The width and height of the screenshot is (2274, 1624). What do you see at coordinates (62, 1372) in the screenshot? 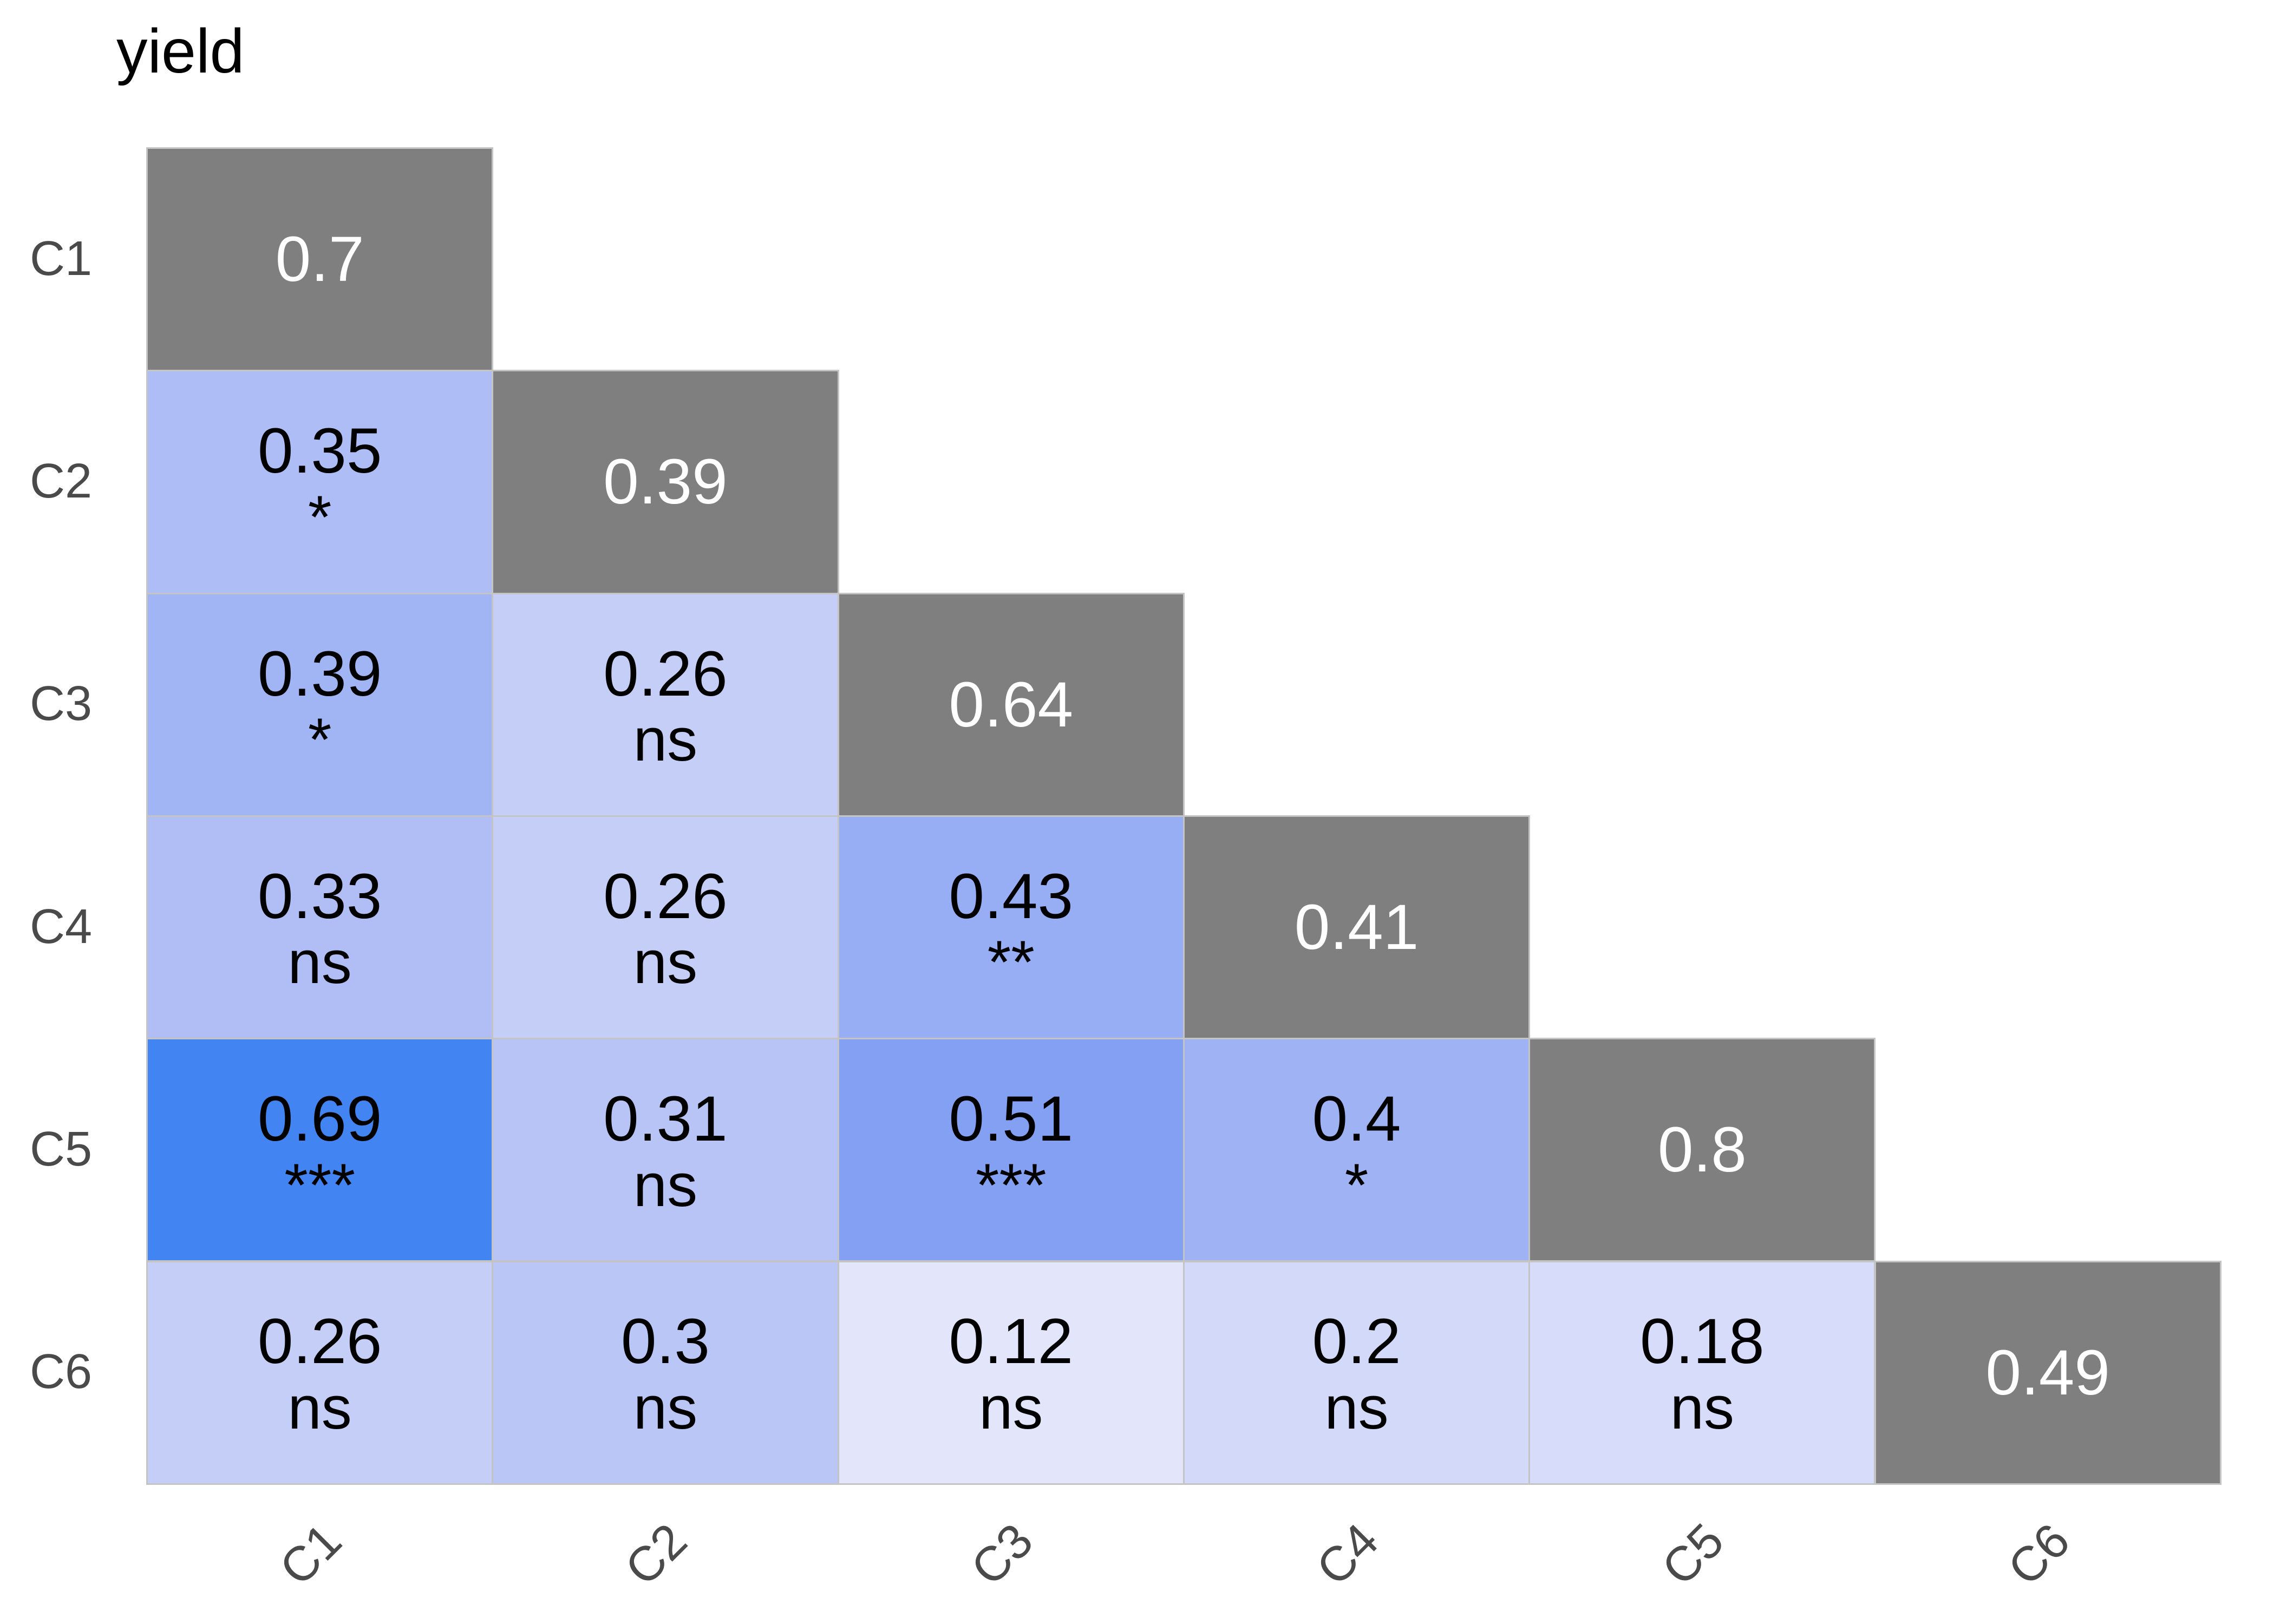
I see `y-axis-label-C6: C6` at bounding box center [62, 1372].